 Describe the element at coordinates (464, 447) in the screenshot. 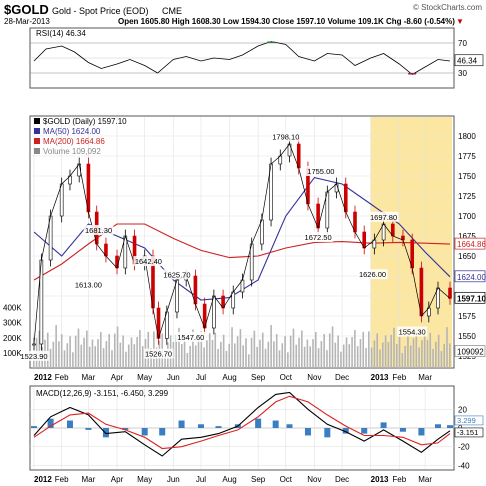

I see `macd-tick-label: -20` at that location.